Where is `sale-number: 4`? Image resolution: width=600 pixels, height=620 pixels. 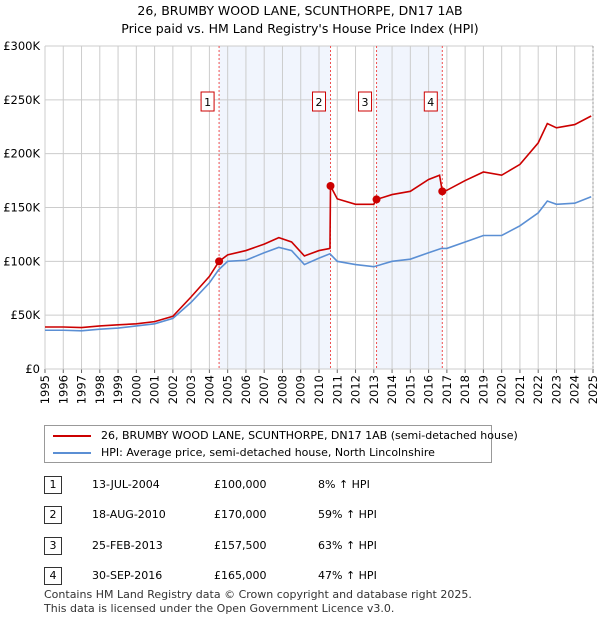
sale-number: 4 is located at coordinates (53, 576).